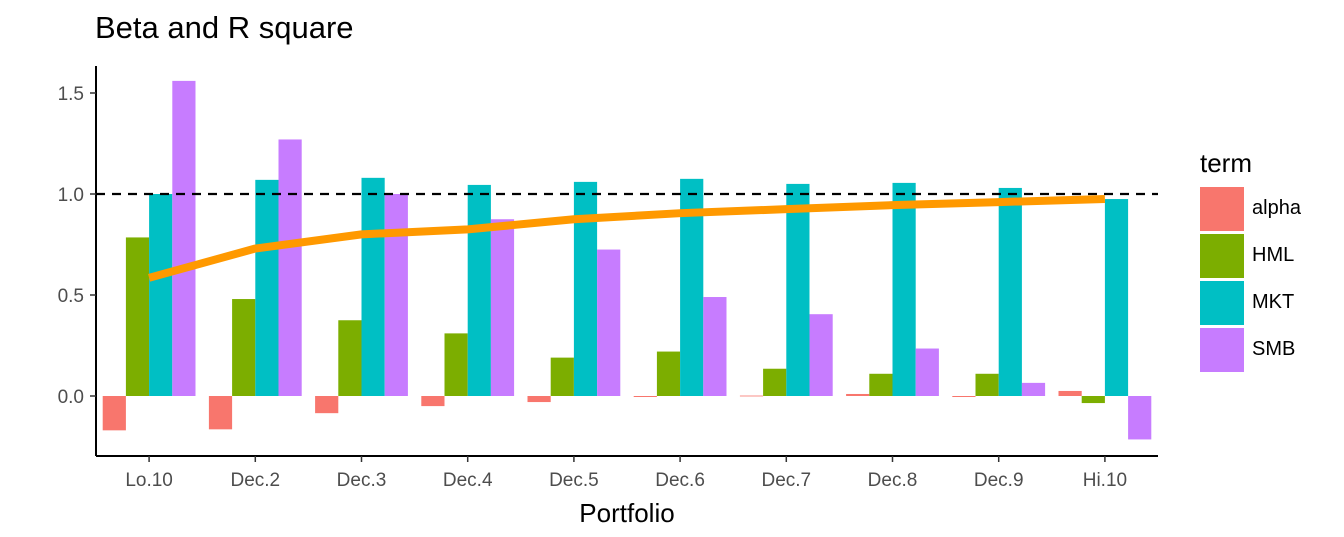  Describe the element at coordinates (1140, 418) in the screenshot. I see `bar-smb-hi10` at that location.